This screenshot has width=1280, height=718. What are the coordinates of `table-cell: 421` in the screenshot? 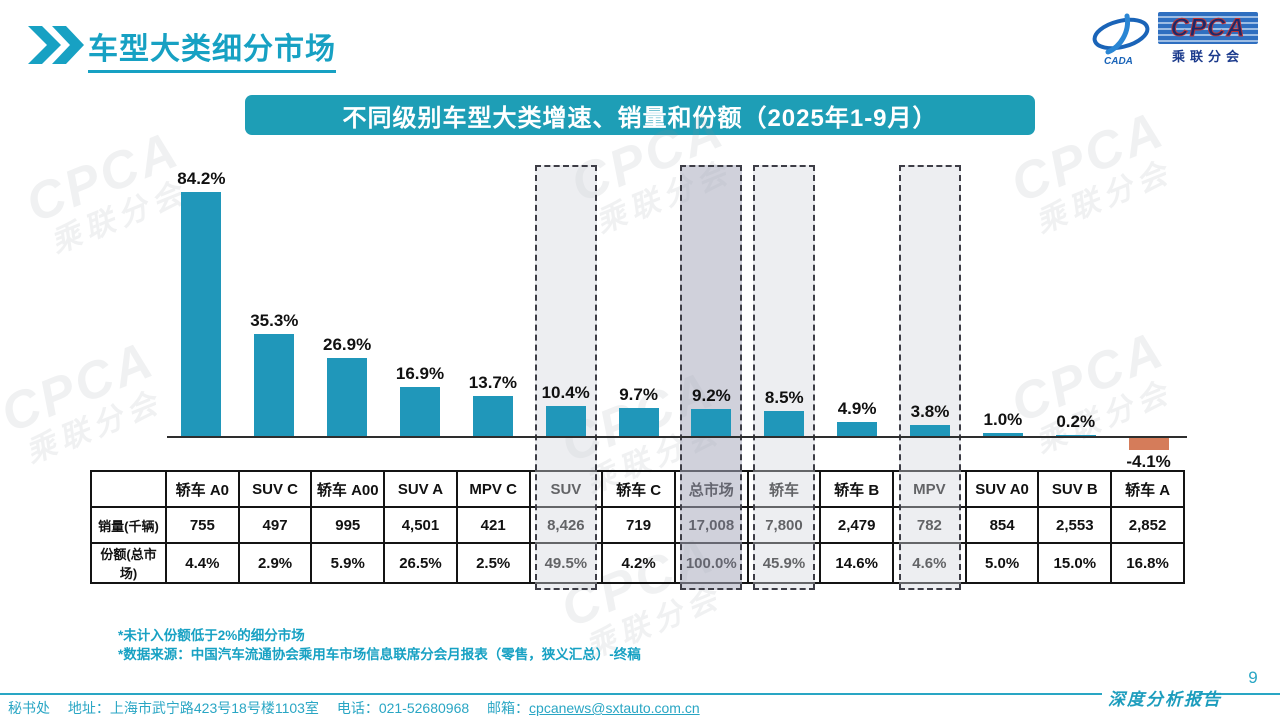 It's located at (493, 525).